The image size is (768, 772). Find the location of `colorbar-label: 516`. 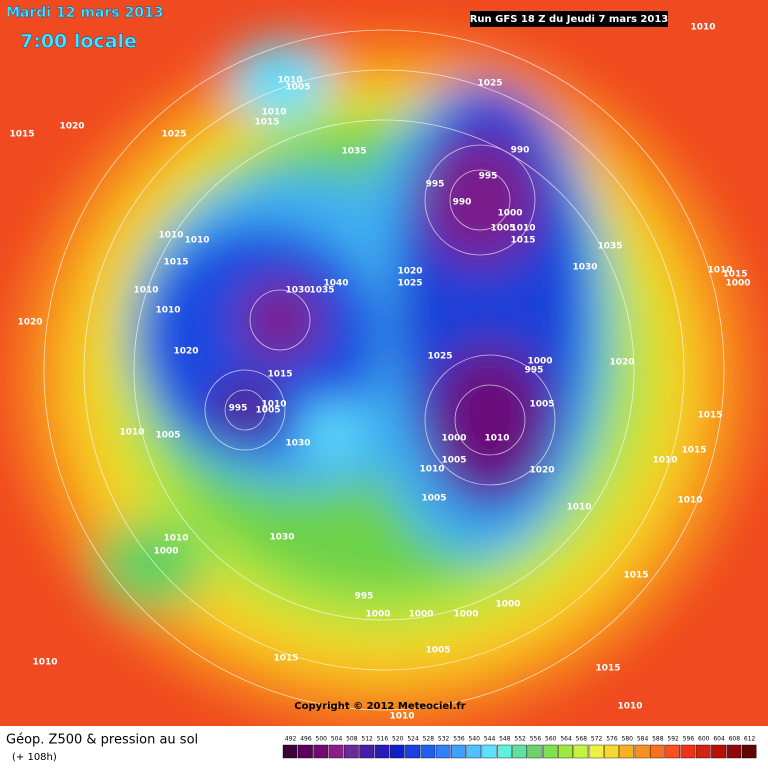

colorbar-label: 516 is located at coordinates (383, 739).